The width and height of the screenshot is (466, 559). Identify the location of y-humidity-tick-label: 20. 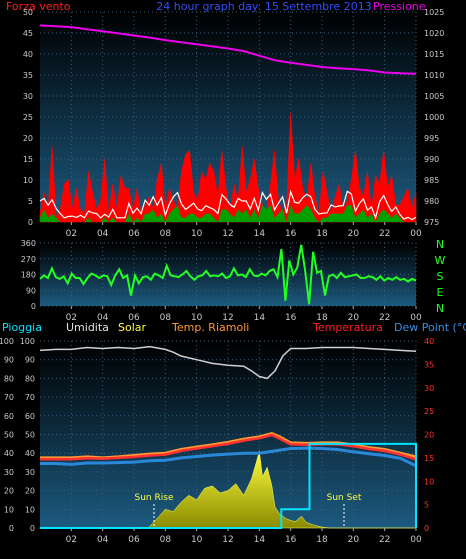
(30, 491).